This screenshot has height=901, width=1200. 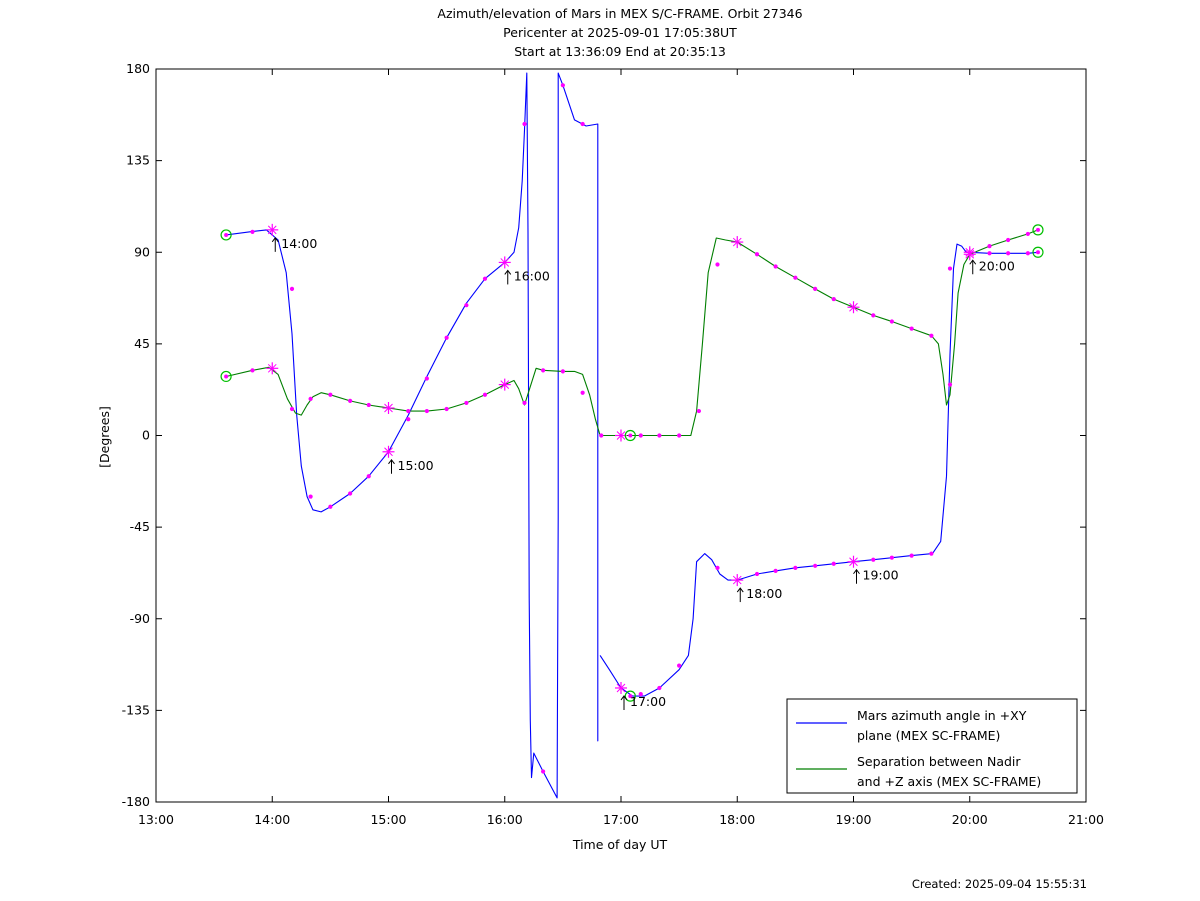 What do you see at coordinates (136, 801) in the screenshot?
I see `y-tick-label: -180` at bounding box center [136, 801].